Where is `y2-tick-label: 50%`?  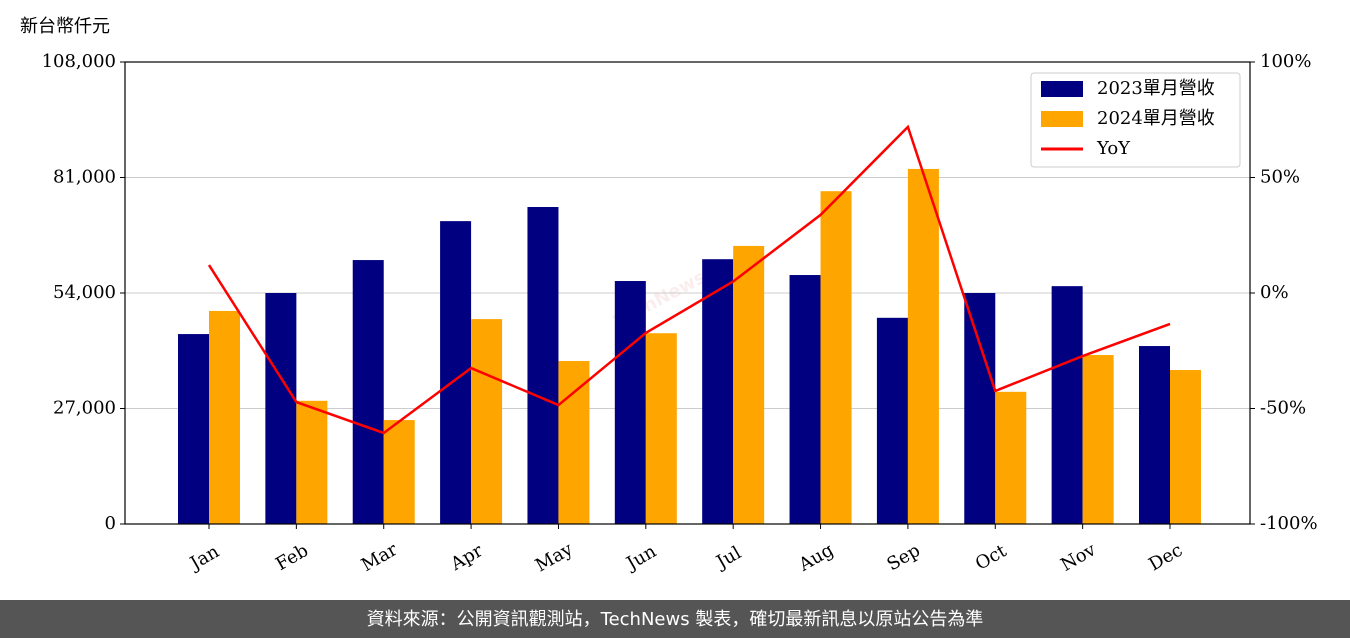
y2-tick-label: 50% is located at coordinates (1280, 177).